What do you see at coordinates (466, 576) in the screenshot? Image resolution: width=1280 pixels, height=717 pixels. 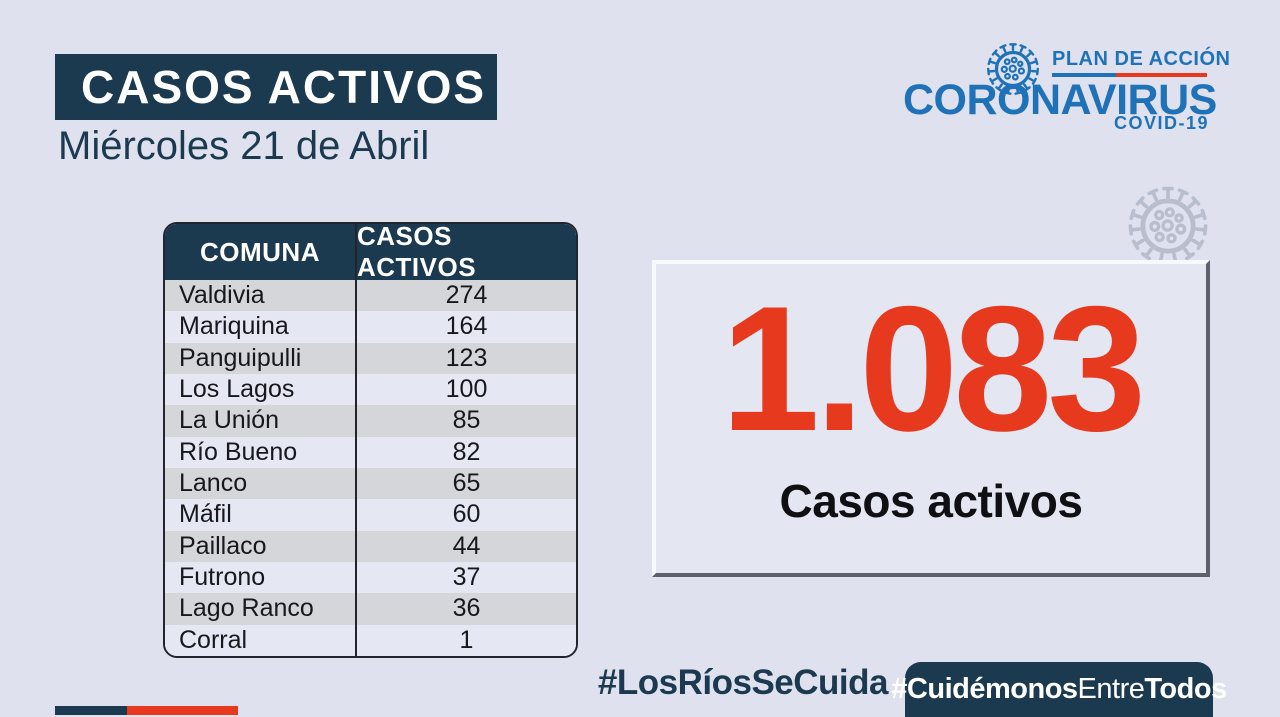 I see `casos-cell: 37` at bounding box center [466, 576].